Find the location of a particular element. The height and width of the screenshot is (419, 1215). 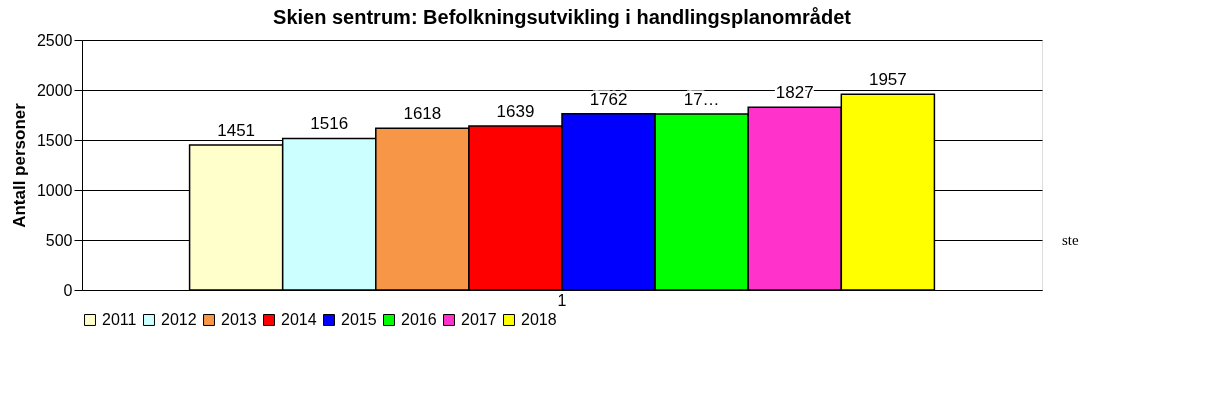

legend-label: 2018 is located at coordinates (539, 319).